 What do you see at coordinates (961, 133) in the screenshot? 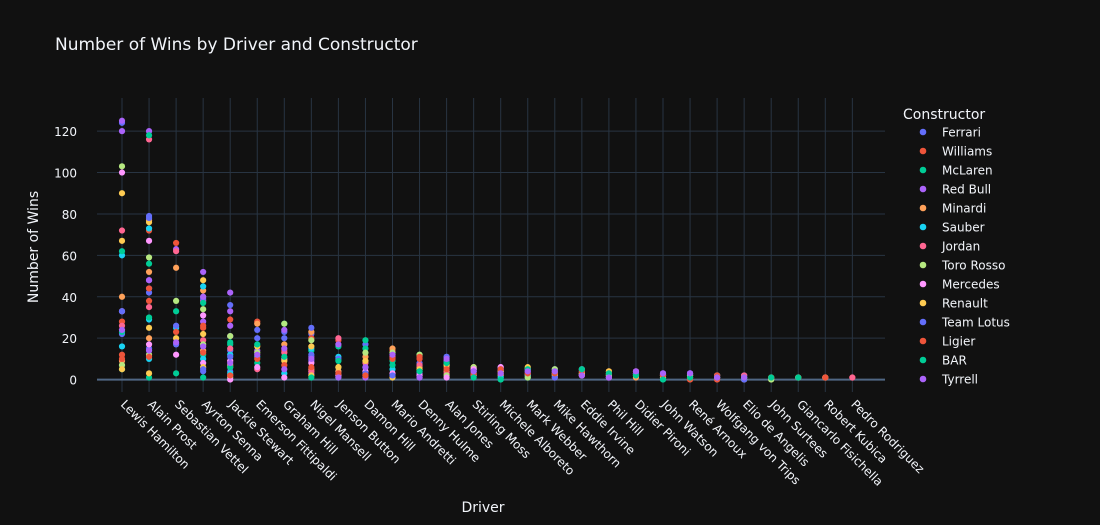
I see `legend-item: Ferrari` at bounding box center [961, 133].